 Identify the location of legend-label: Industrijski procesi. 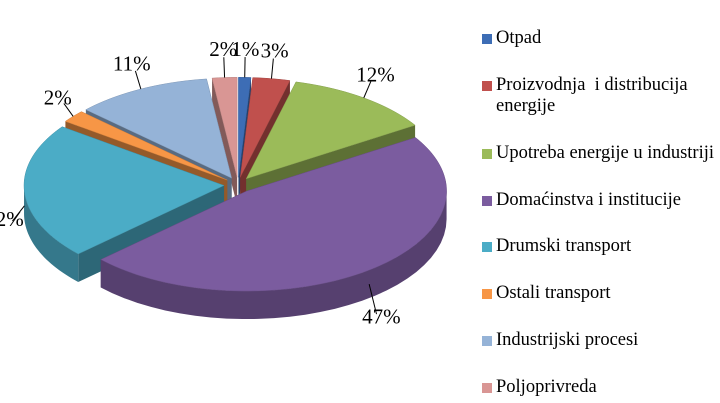
(567, 340).